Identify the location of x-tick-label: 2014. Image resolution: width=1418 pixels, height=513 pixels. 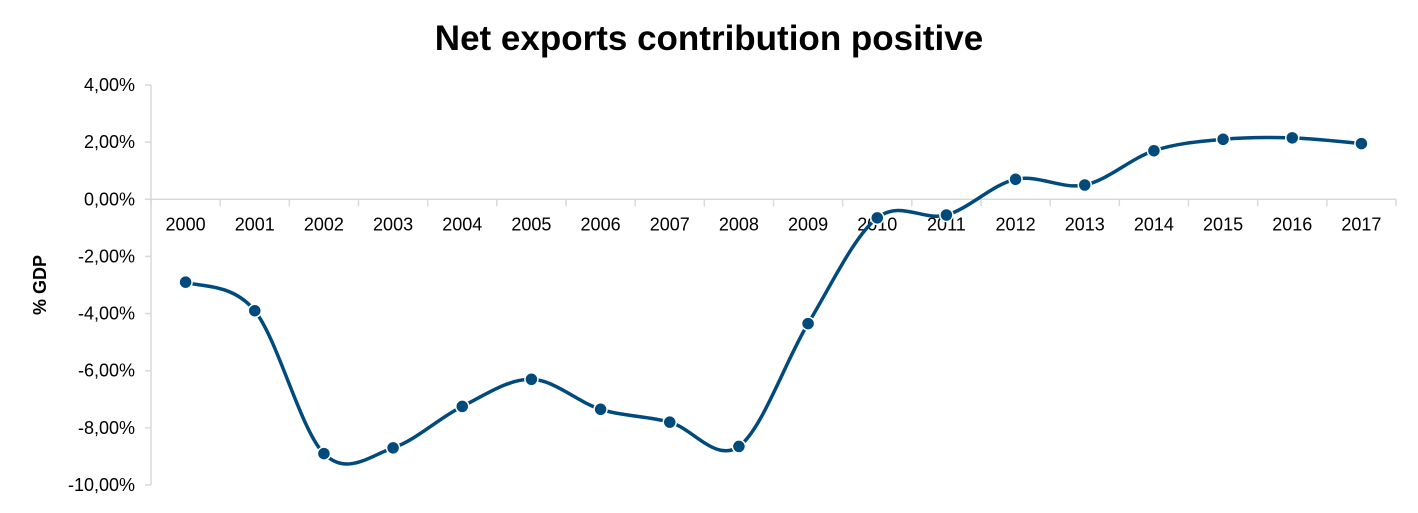
(1154, 224).